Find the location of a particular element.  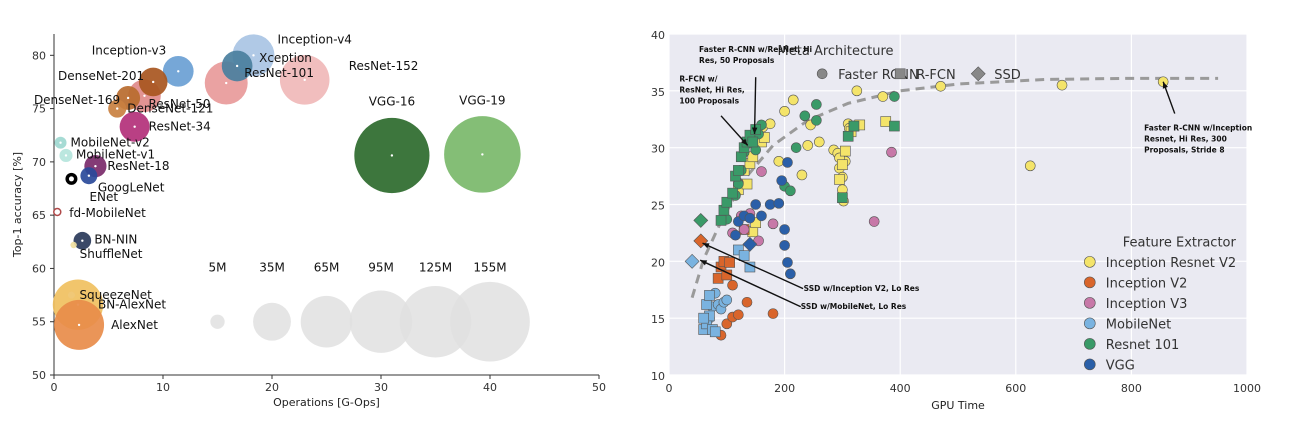

point-label-inception-v4: Inception-v4 is located at coordinates (314, 39).